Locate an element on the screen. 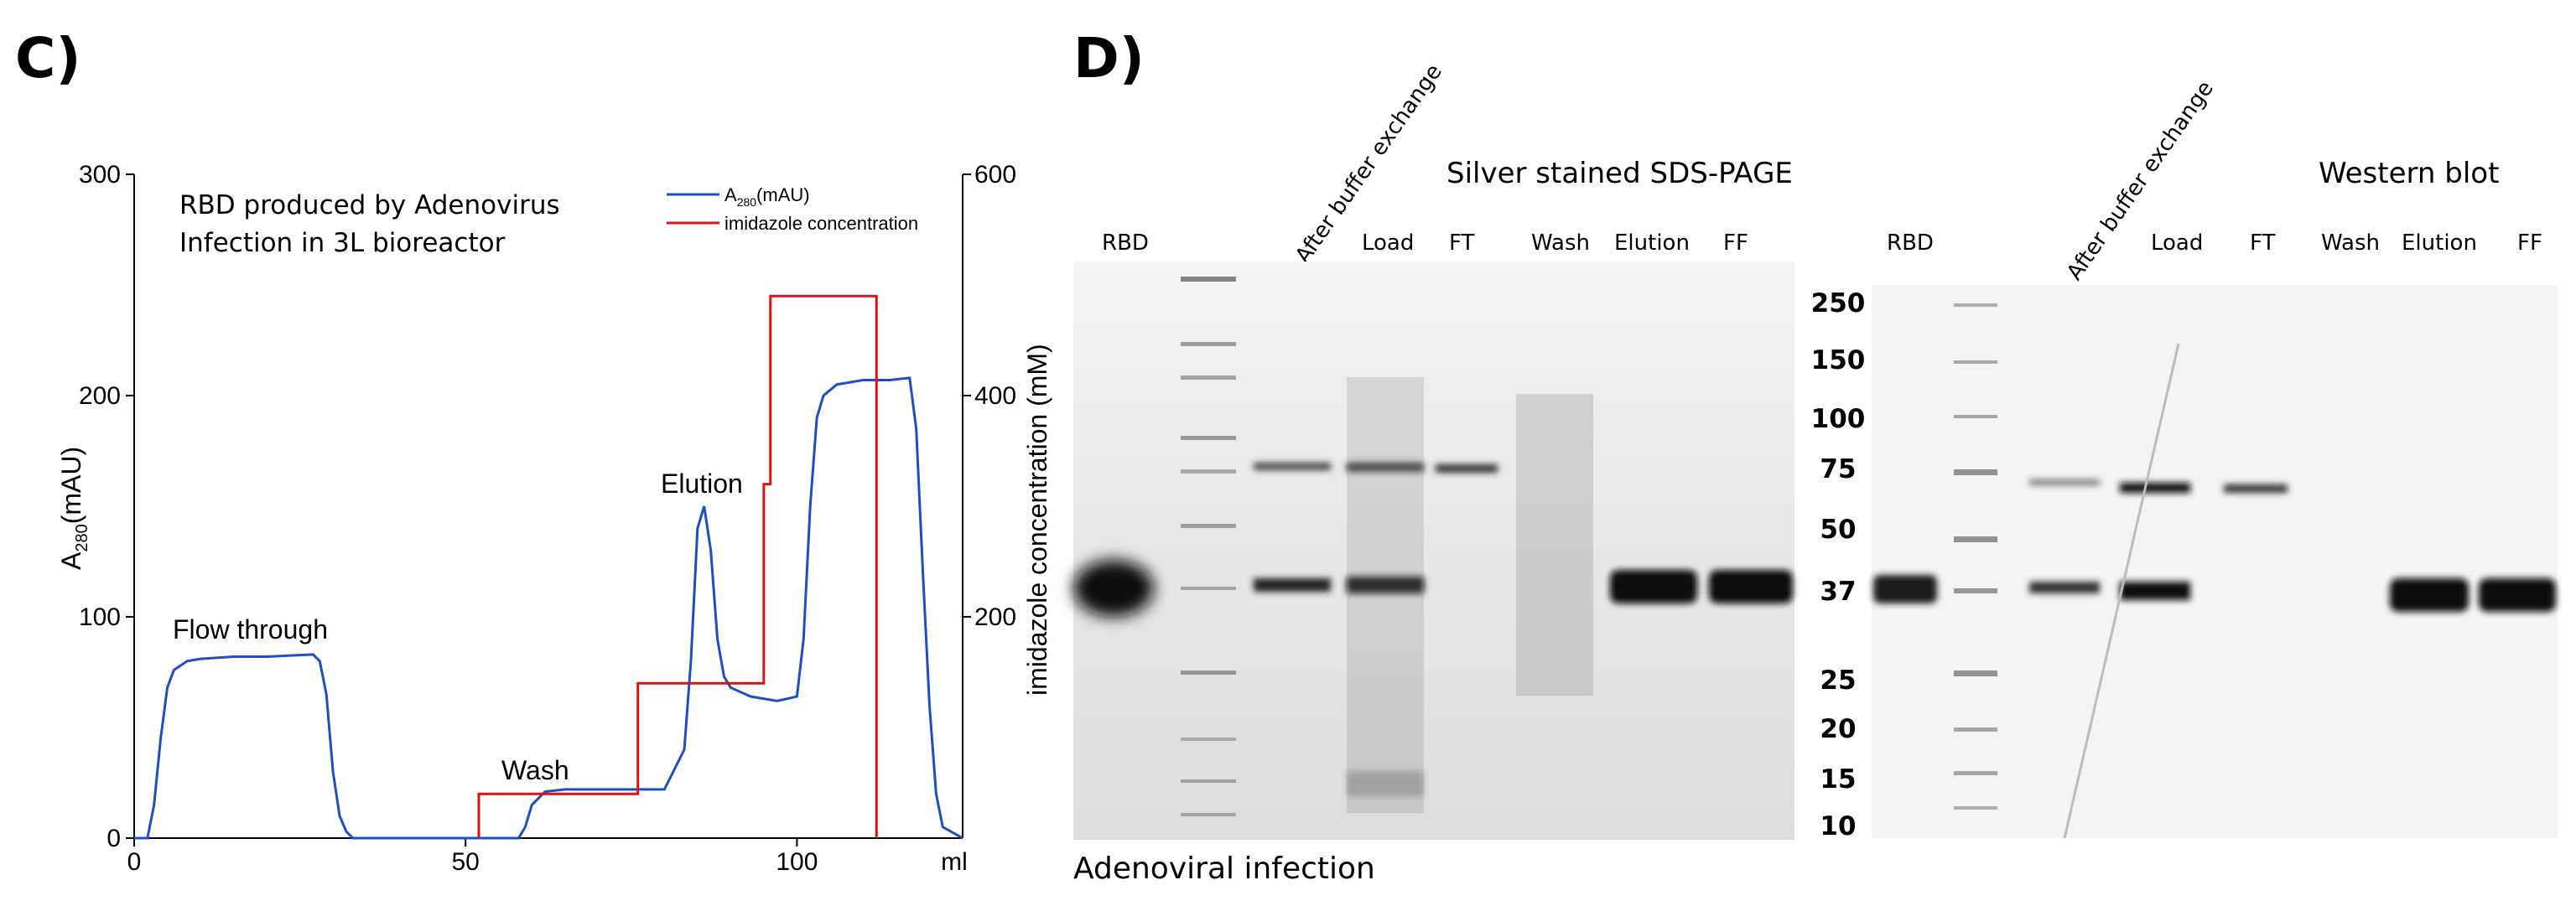 The width and height of the screenshot is (2576, 906). mw-marker-labels: 250 150 100 75 50 37 25 20 15 10 is located at coordinates (1838, 564).